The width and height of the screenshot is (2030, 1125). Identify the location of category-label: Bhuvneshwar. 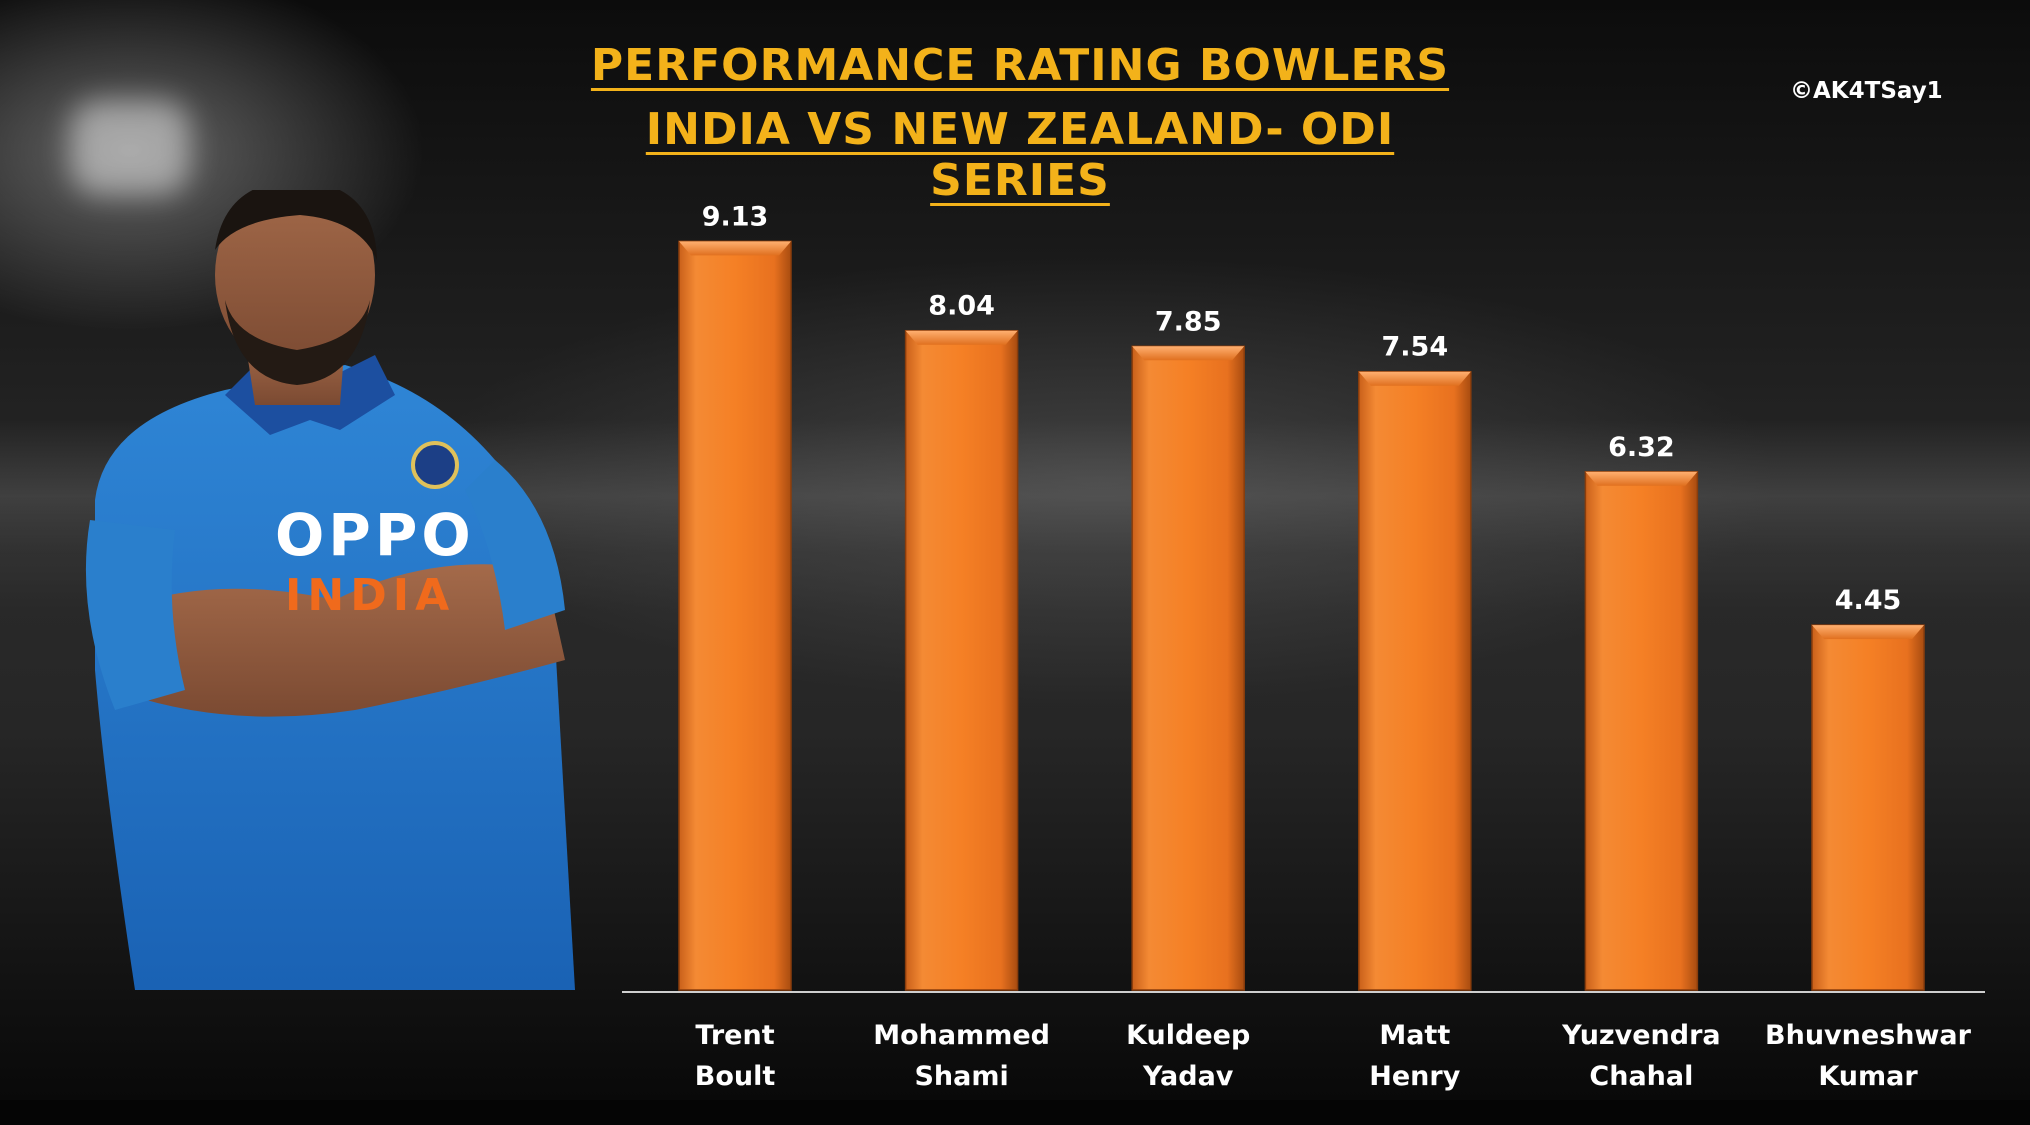
(1868, 1035).